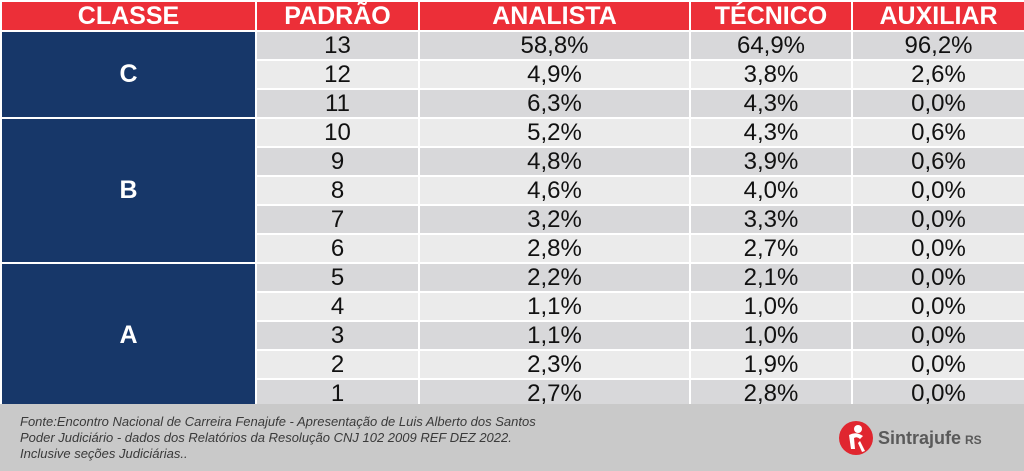 The image size is (1024, 471). What do you see at coordinates (771, 74) in the screenshot?
I see `tecnico-cell: 3,8%` at bounding box center [771, 74].